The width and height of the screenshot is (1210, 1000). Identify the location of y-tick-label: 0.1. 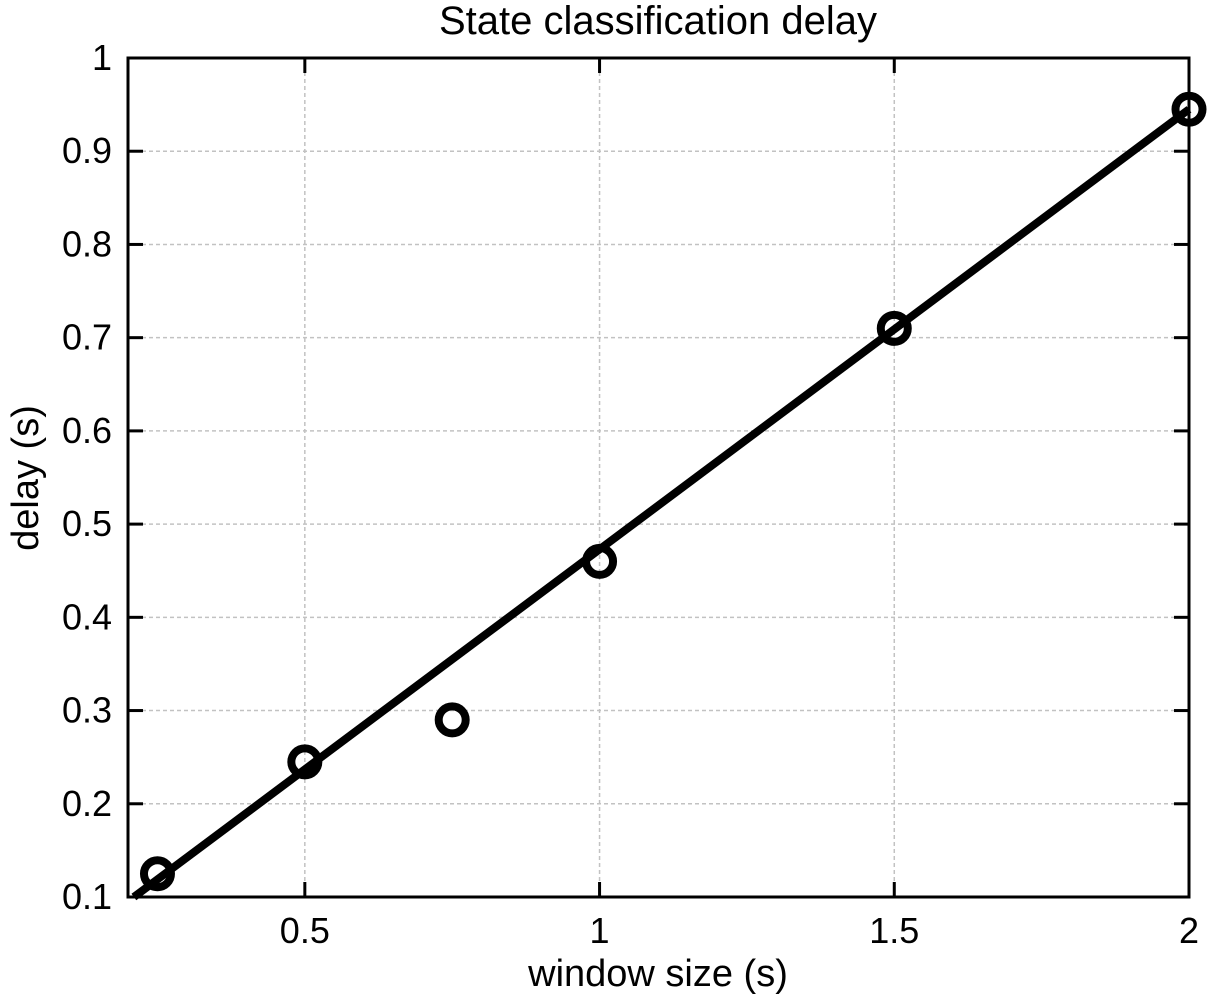
(87, 896).